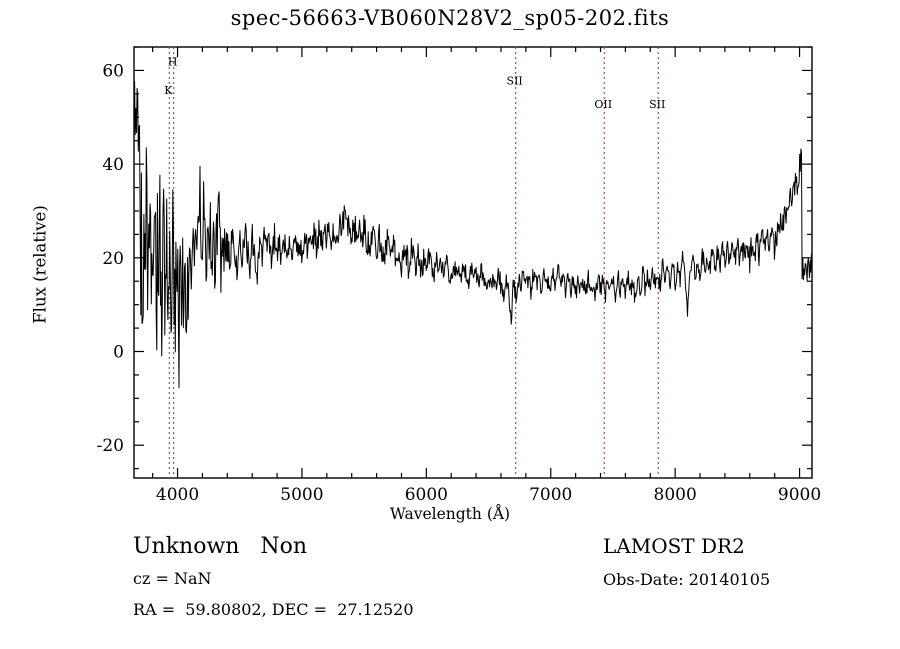 The height and width of the screenshot is (649, 900). I want to click on x-axis-label: Wavelength (Å), so click(450, 514).